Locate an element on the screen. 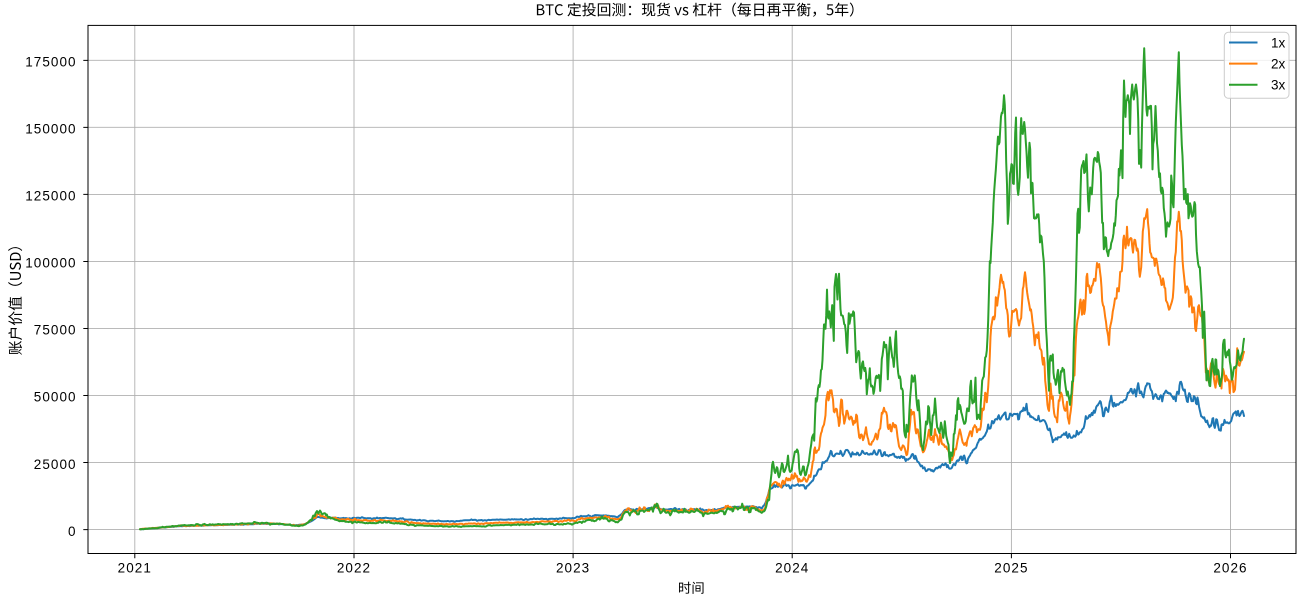 The height and width of the screenshot is (605, 1300). svg-text: 50000 is located at coordinates (55, 397).